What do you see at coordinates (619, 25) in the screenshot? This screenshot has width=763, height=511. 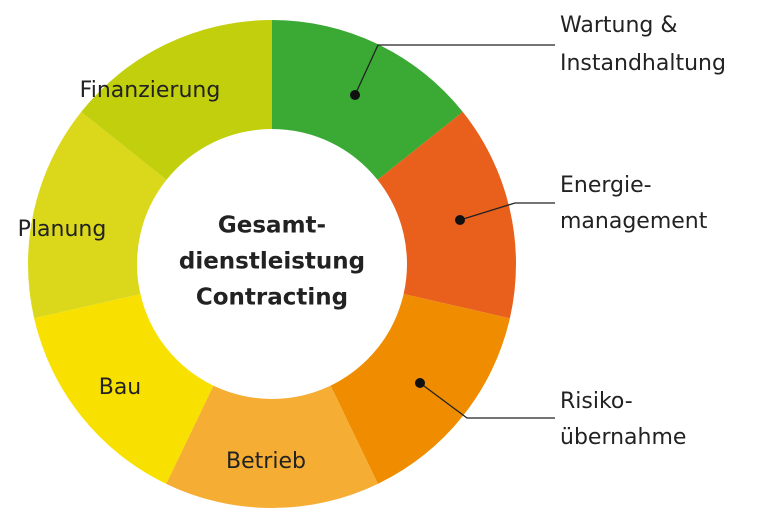 I see `segment-label: Wartung &` at bounding box center [619, 25].